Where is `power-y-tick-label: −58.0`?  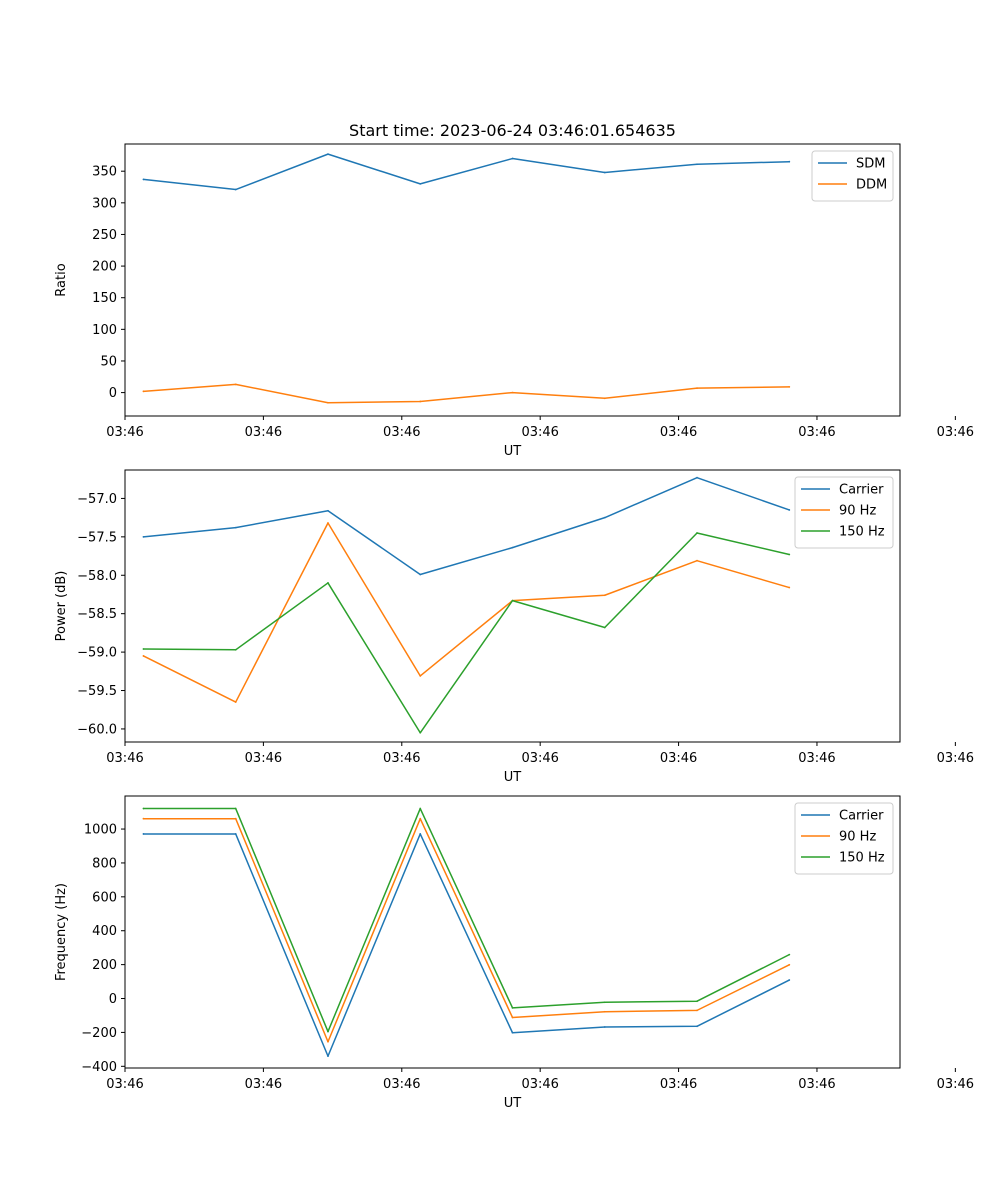 power-y-tick-label: −58.0 is located at coordinates (97, 576).